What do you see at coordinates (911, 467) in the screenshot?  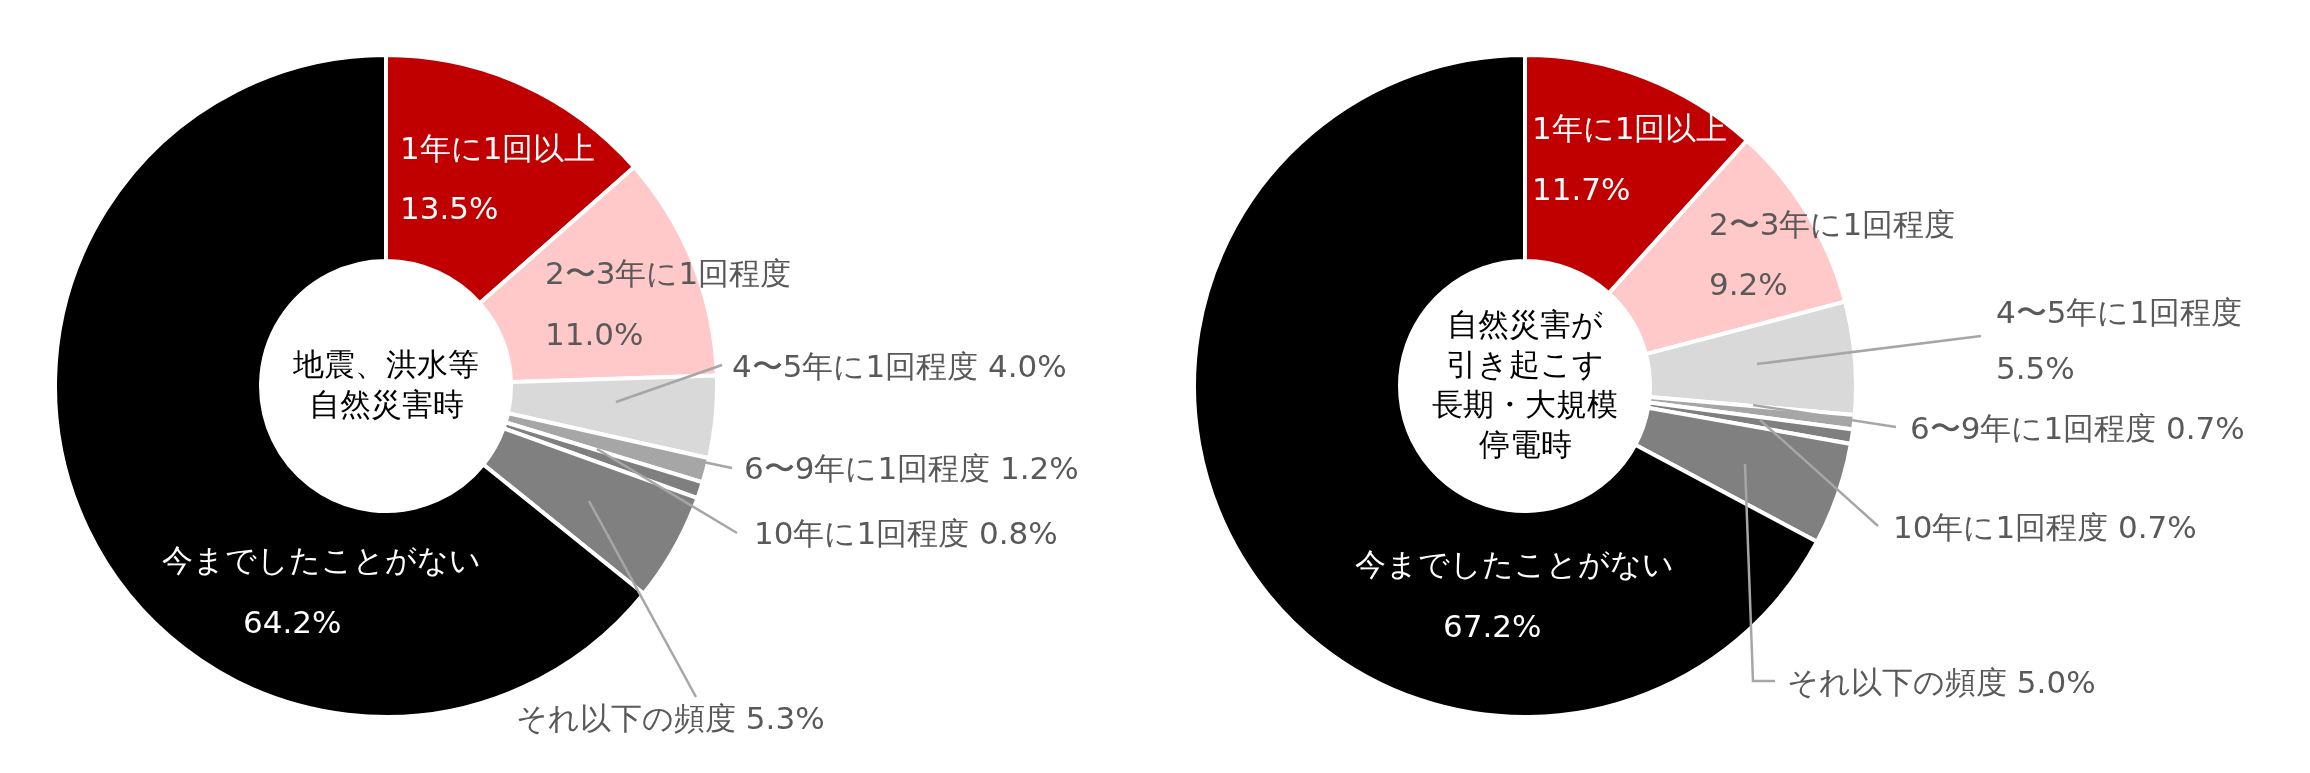 I see `slice-label: 6〜9年に1回程度 1.2%` at bounding box center [911, 467].